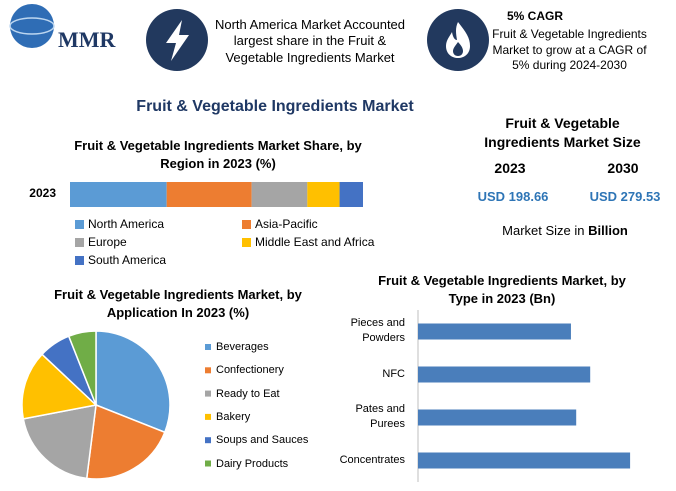 Image resolution: width=676 pixels, height=491 pixels. I want to click on main-title: Fruit & Vegetable Ingredients Market, so click(275, 106).